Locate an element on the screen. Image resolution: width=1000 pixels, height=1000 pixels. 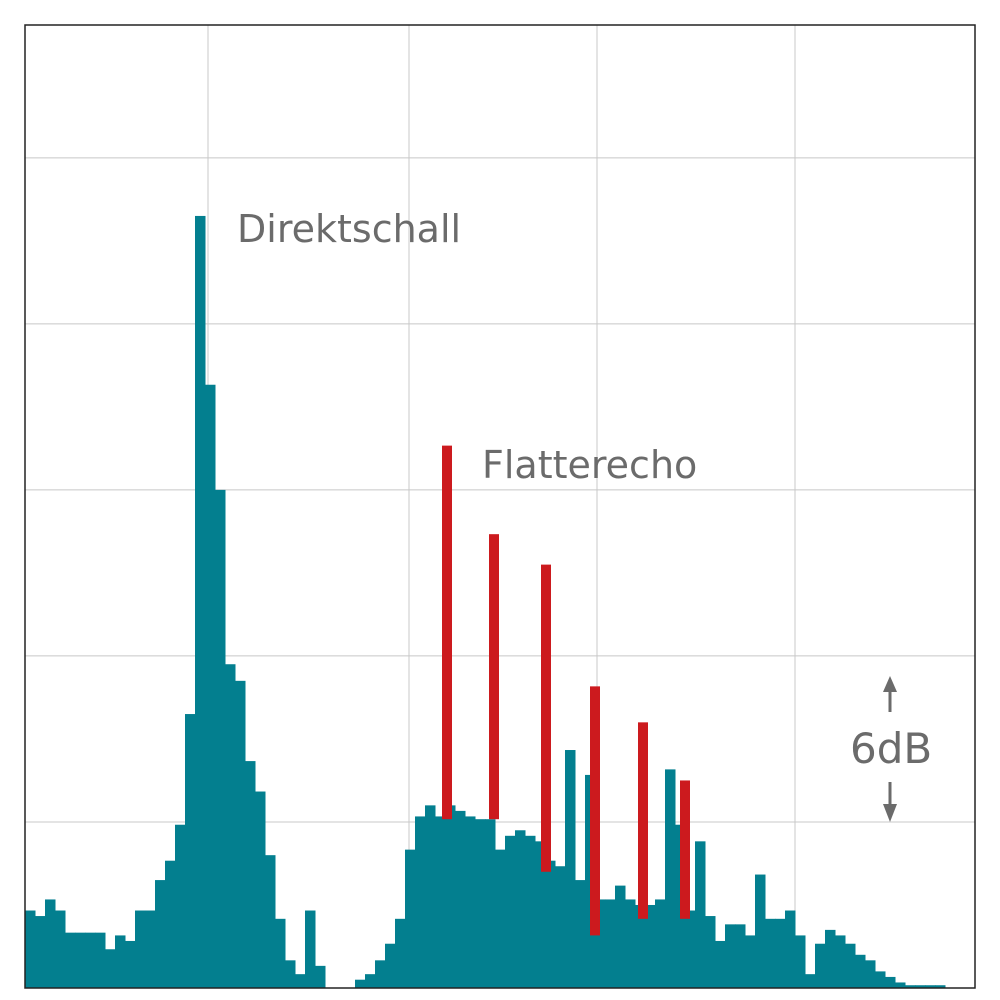
annotation: Direktschall is located at coordinates (349, 229).